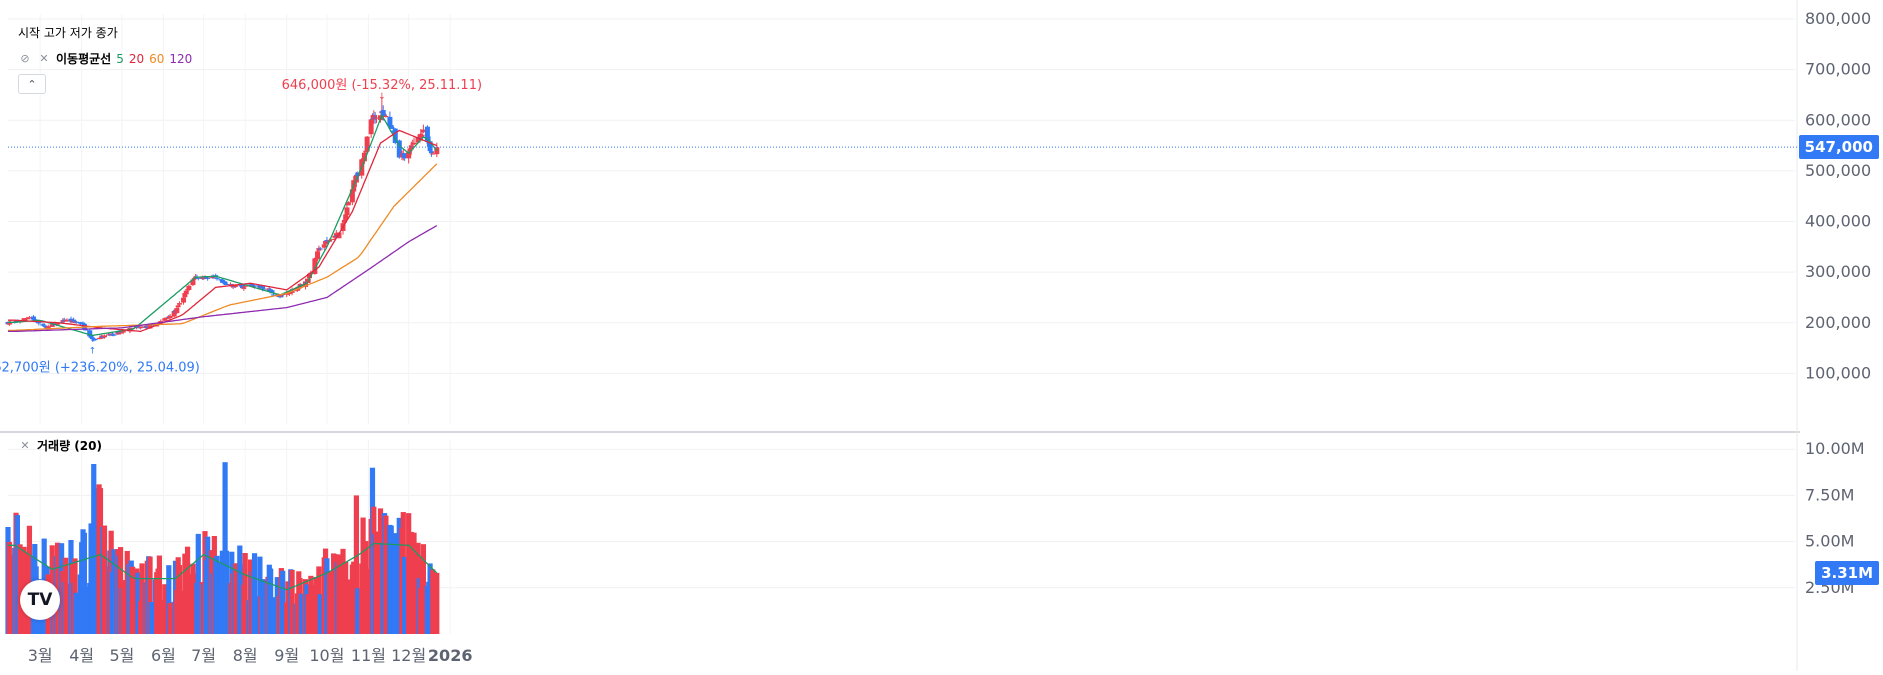 This screenshot has height=675, width=1883. What do you see at coordinates (84, 59) in the screenshot?
I see `moving-average-label: 이동평균선` at bounding box center [84, 59].